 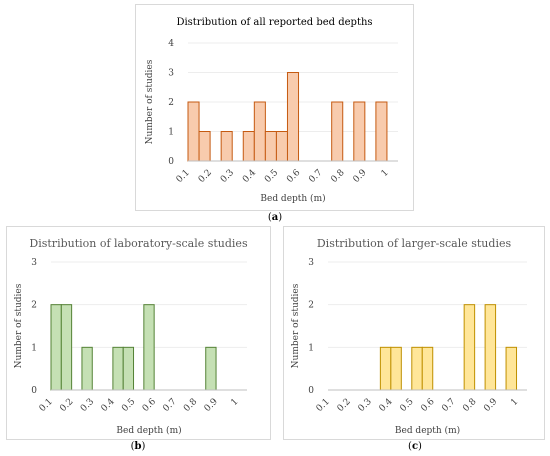 I want to click on caption-b-letter: b, so click(x=138, y=446).